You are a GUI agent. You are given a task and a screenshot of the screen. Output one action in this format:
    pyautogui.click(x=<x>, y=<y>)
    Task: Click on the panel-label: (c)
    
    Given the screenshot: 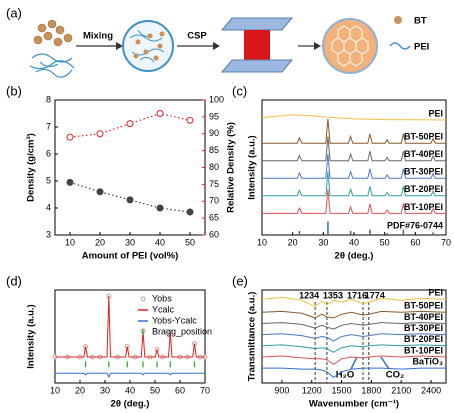 What is the action you would take?
    pyautogui.click(x=239, y=90)
    